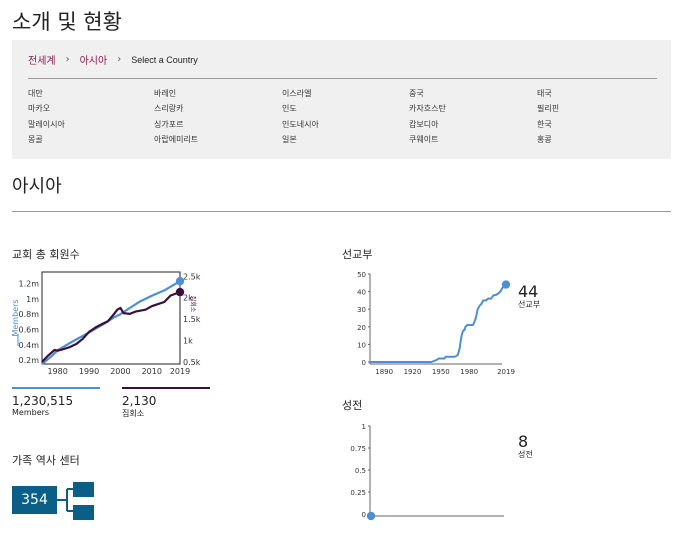  I want to click on breadcrumb-asia-link: 아시아, so click(93, 61).